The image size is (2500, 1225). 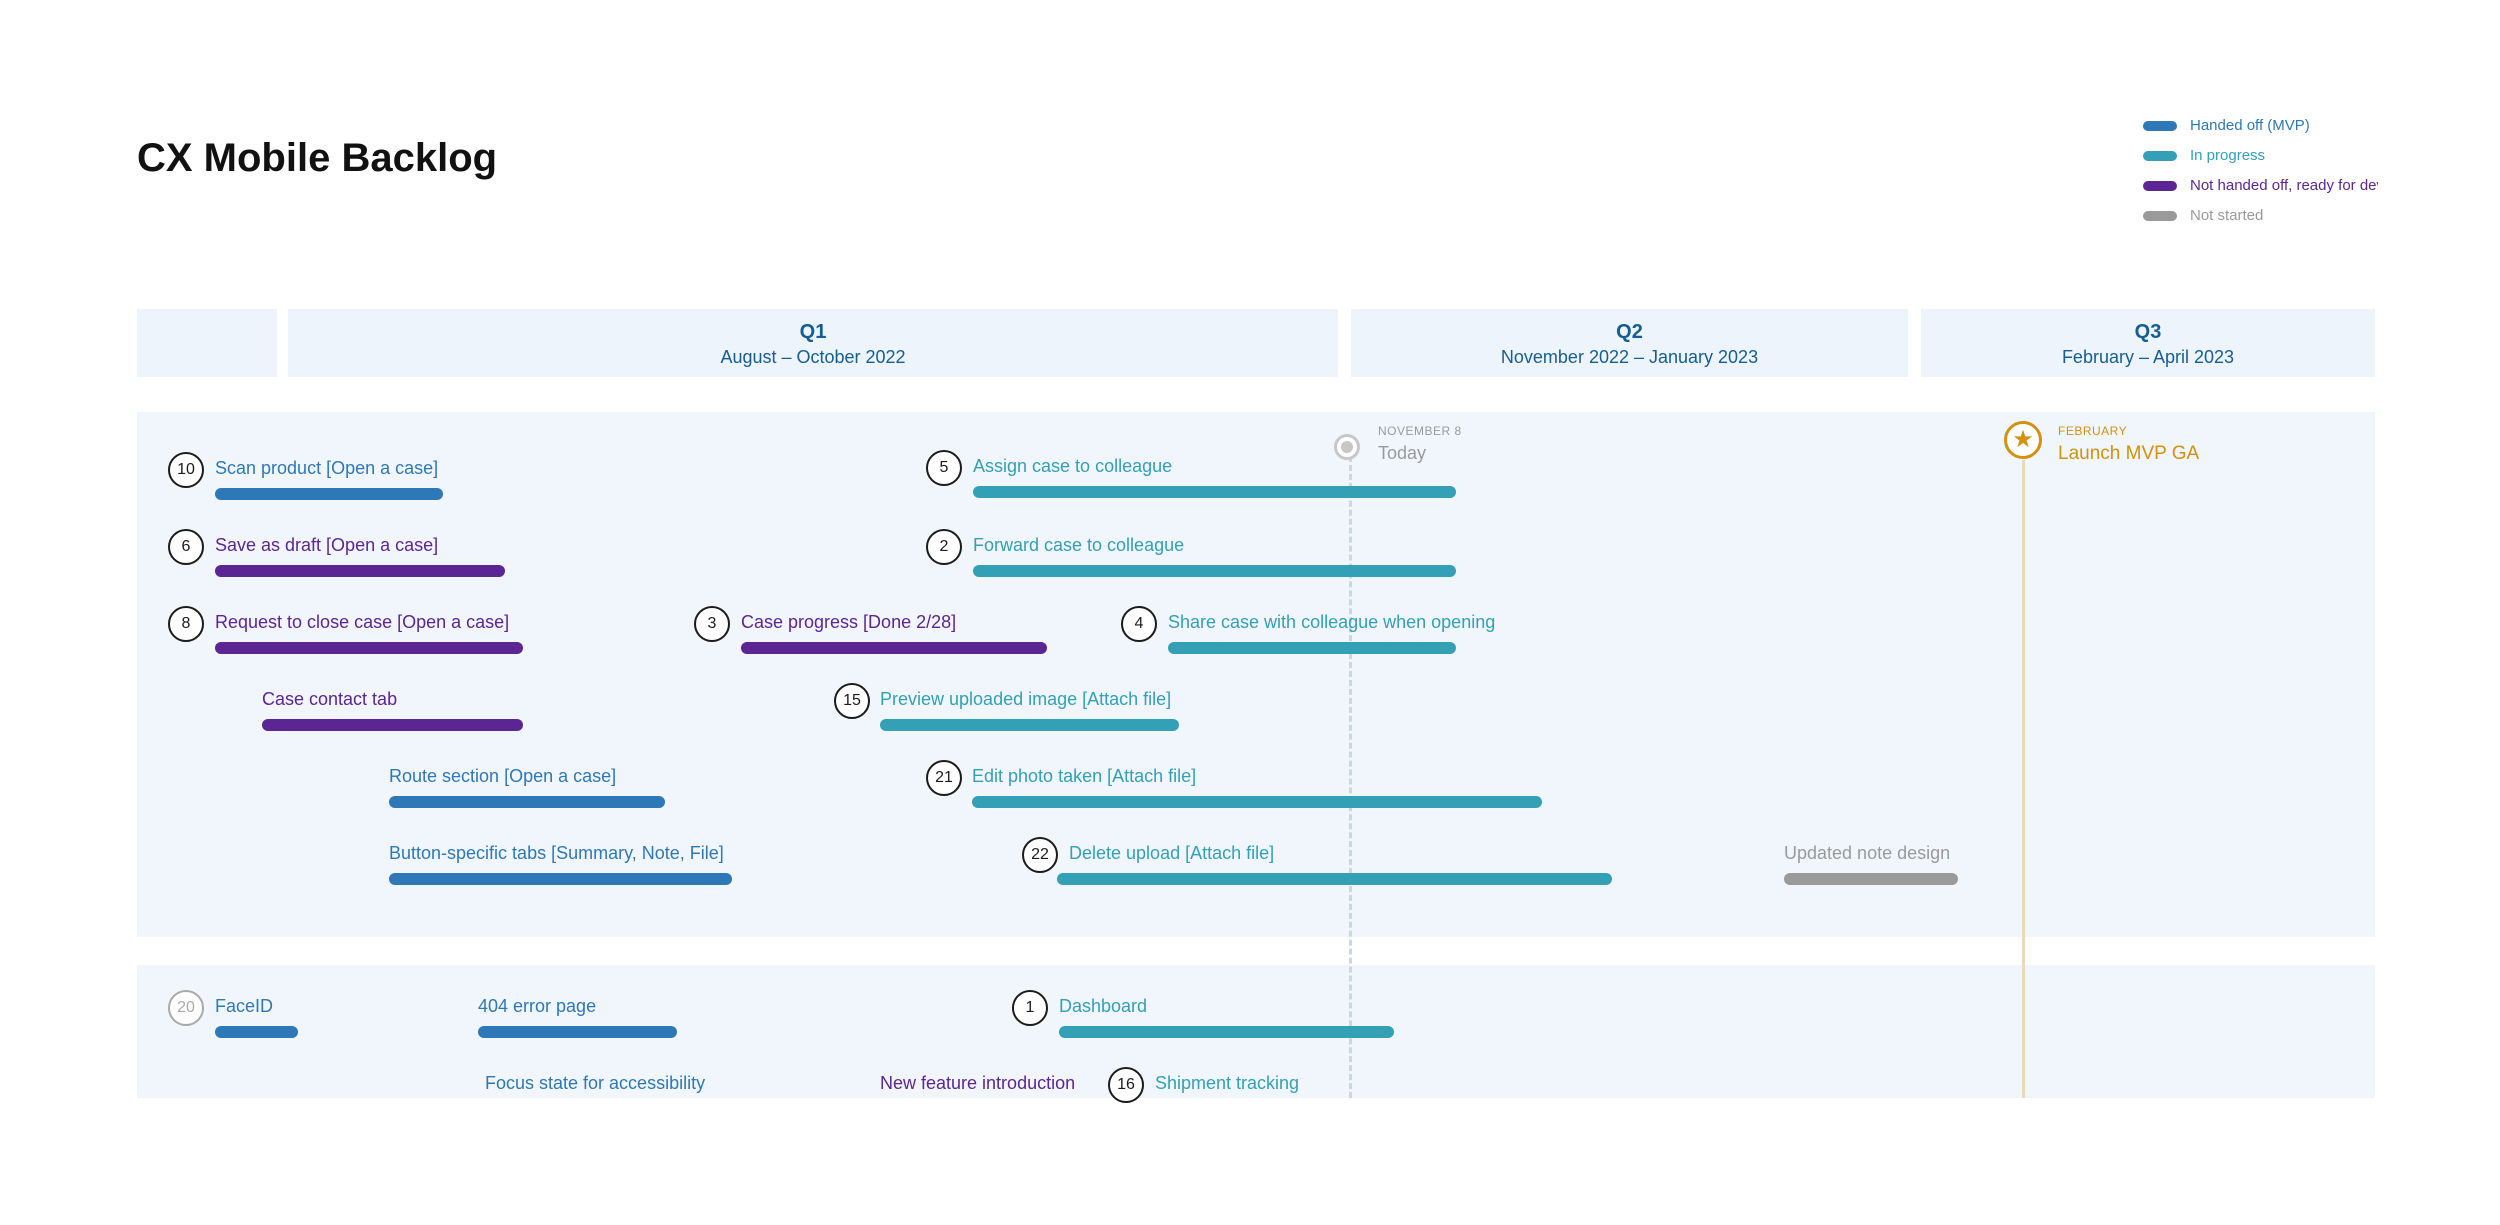 I want to click on legend-label: Handed off (MVP), so click(x=2250, y=125).